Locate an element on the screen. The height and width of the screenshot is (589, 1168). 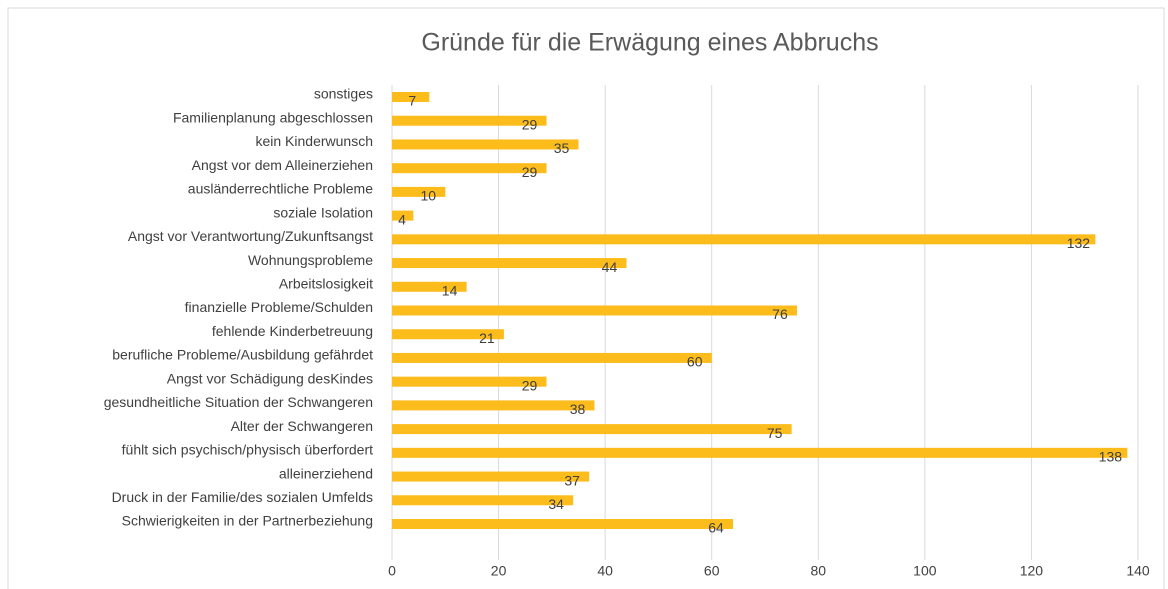
chart-title: Gründe für die Erwägung eines Abbruchs is located at coordinates (649, 43).